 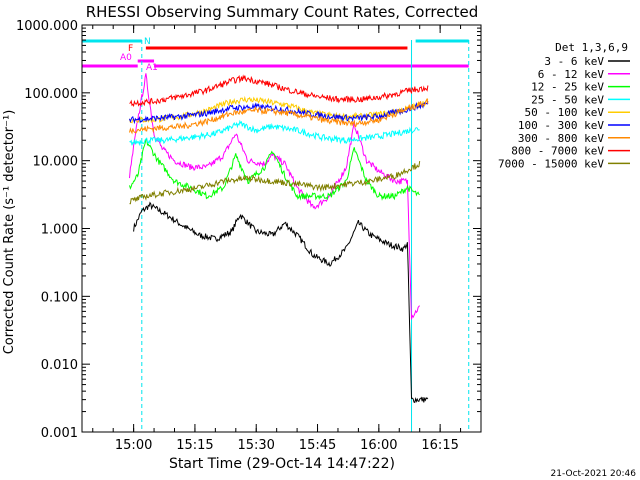 I want to click on legend-label: 50 - 100 keV, so click(x=565, y=112).